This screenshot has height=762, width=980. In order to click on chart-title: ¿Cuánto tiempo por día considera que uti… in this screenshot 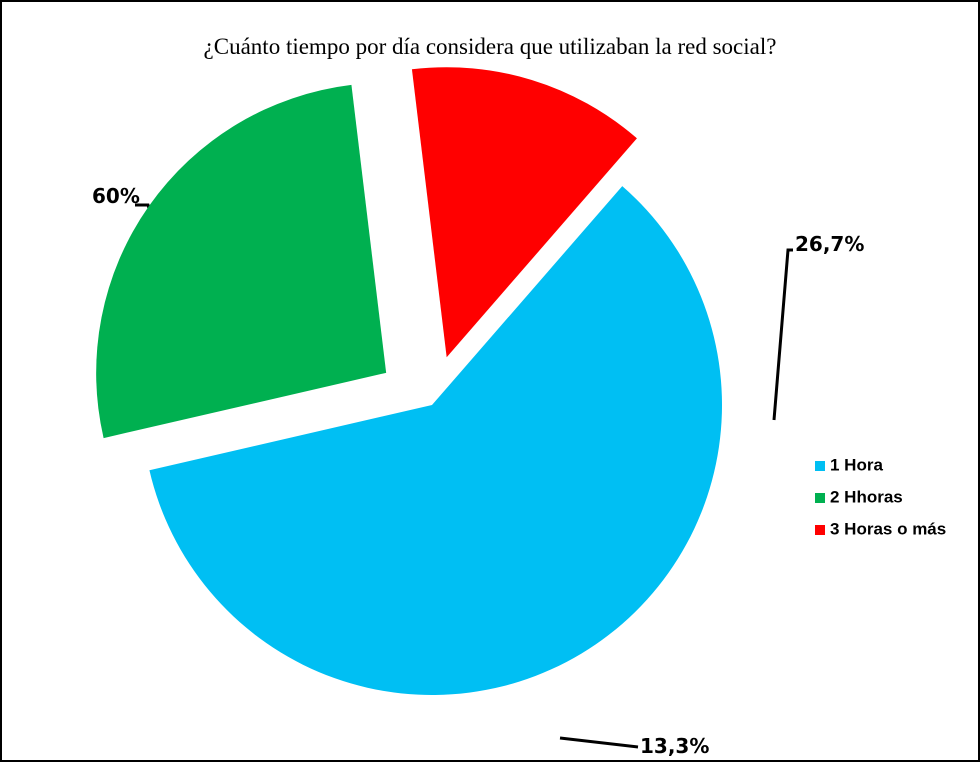, I will do `click(490, 46)`.